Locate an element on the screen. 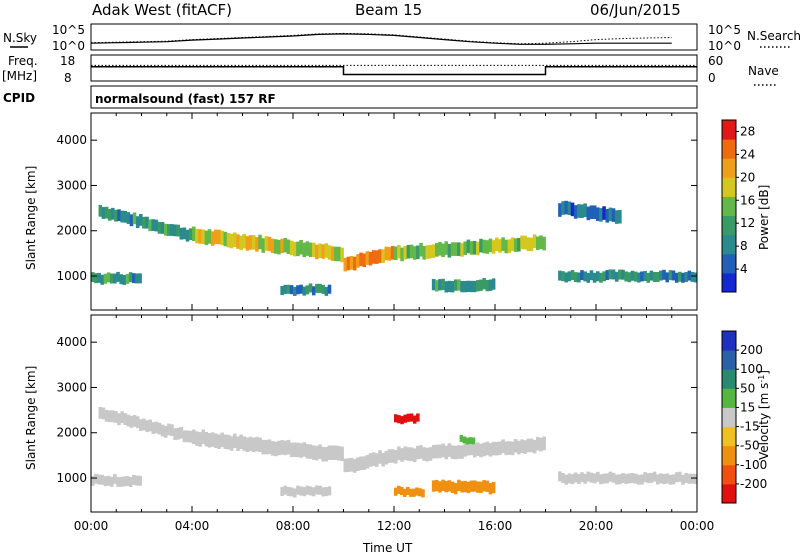 The image size is (800, 554). freq-line is located at coordinates (394, 70).